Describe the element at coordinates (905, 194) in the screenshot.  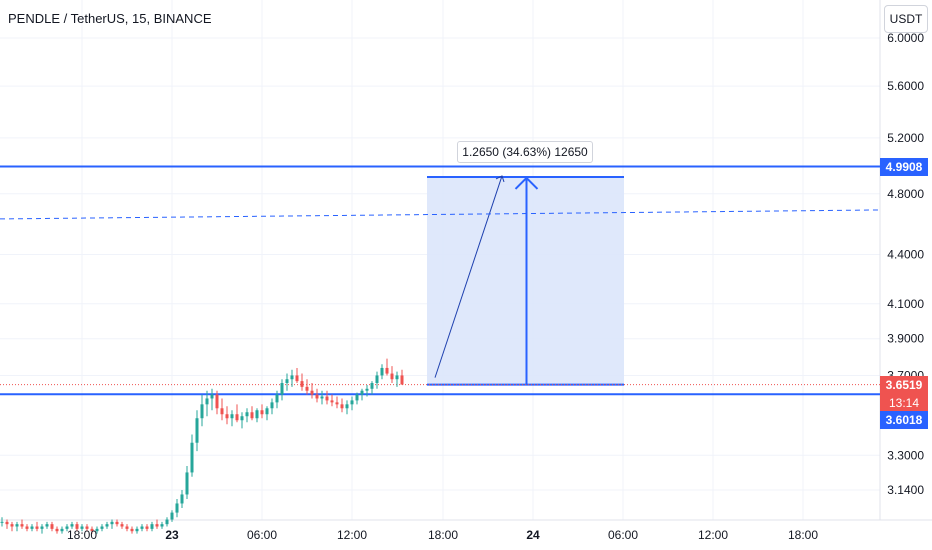
I see `price-tick-label: 4.8000` at that location.